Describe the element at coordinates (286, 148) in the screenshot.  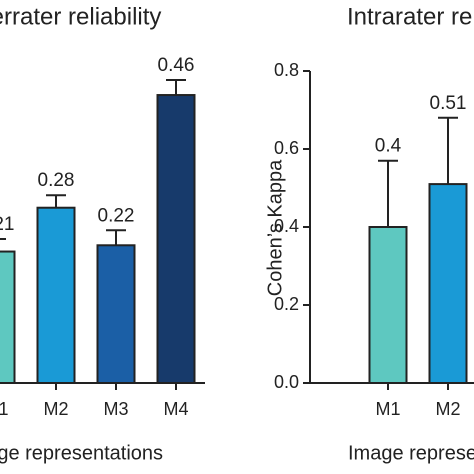
I see `y-tick-label: 0.6` at that location.